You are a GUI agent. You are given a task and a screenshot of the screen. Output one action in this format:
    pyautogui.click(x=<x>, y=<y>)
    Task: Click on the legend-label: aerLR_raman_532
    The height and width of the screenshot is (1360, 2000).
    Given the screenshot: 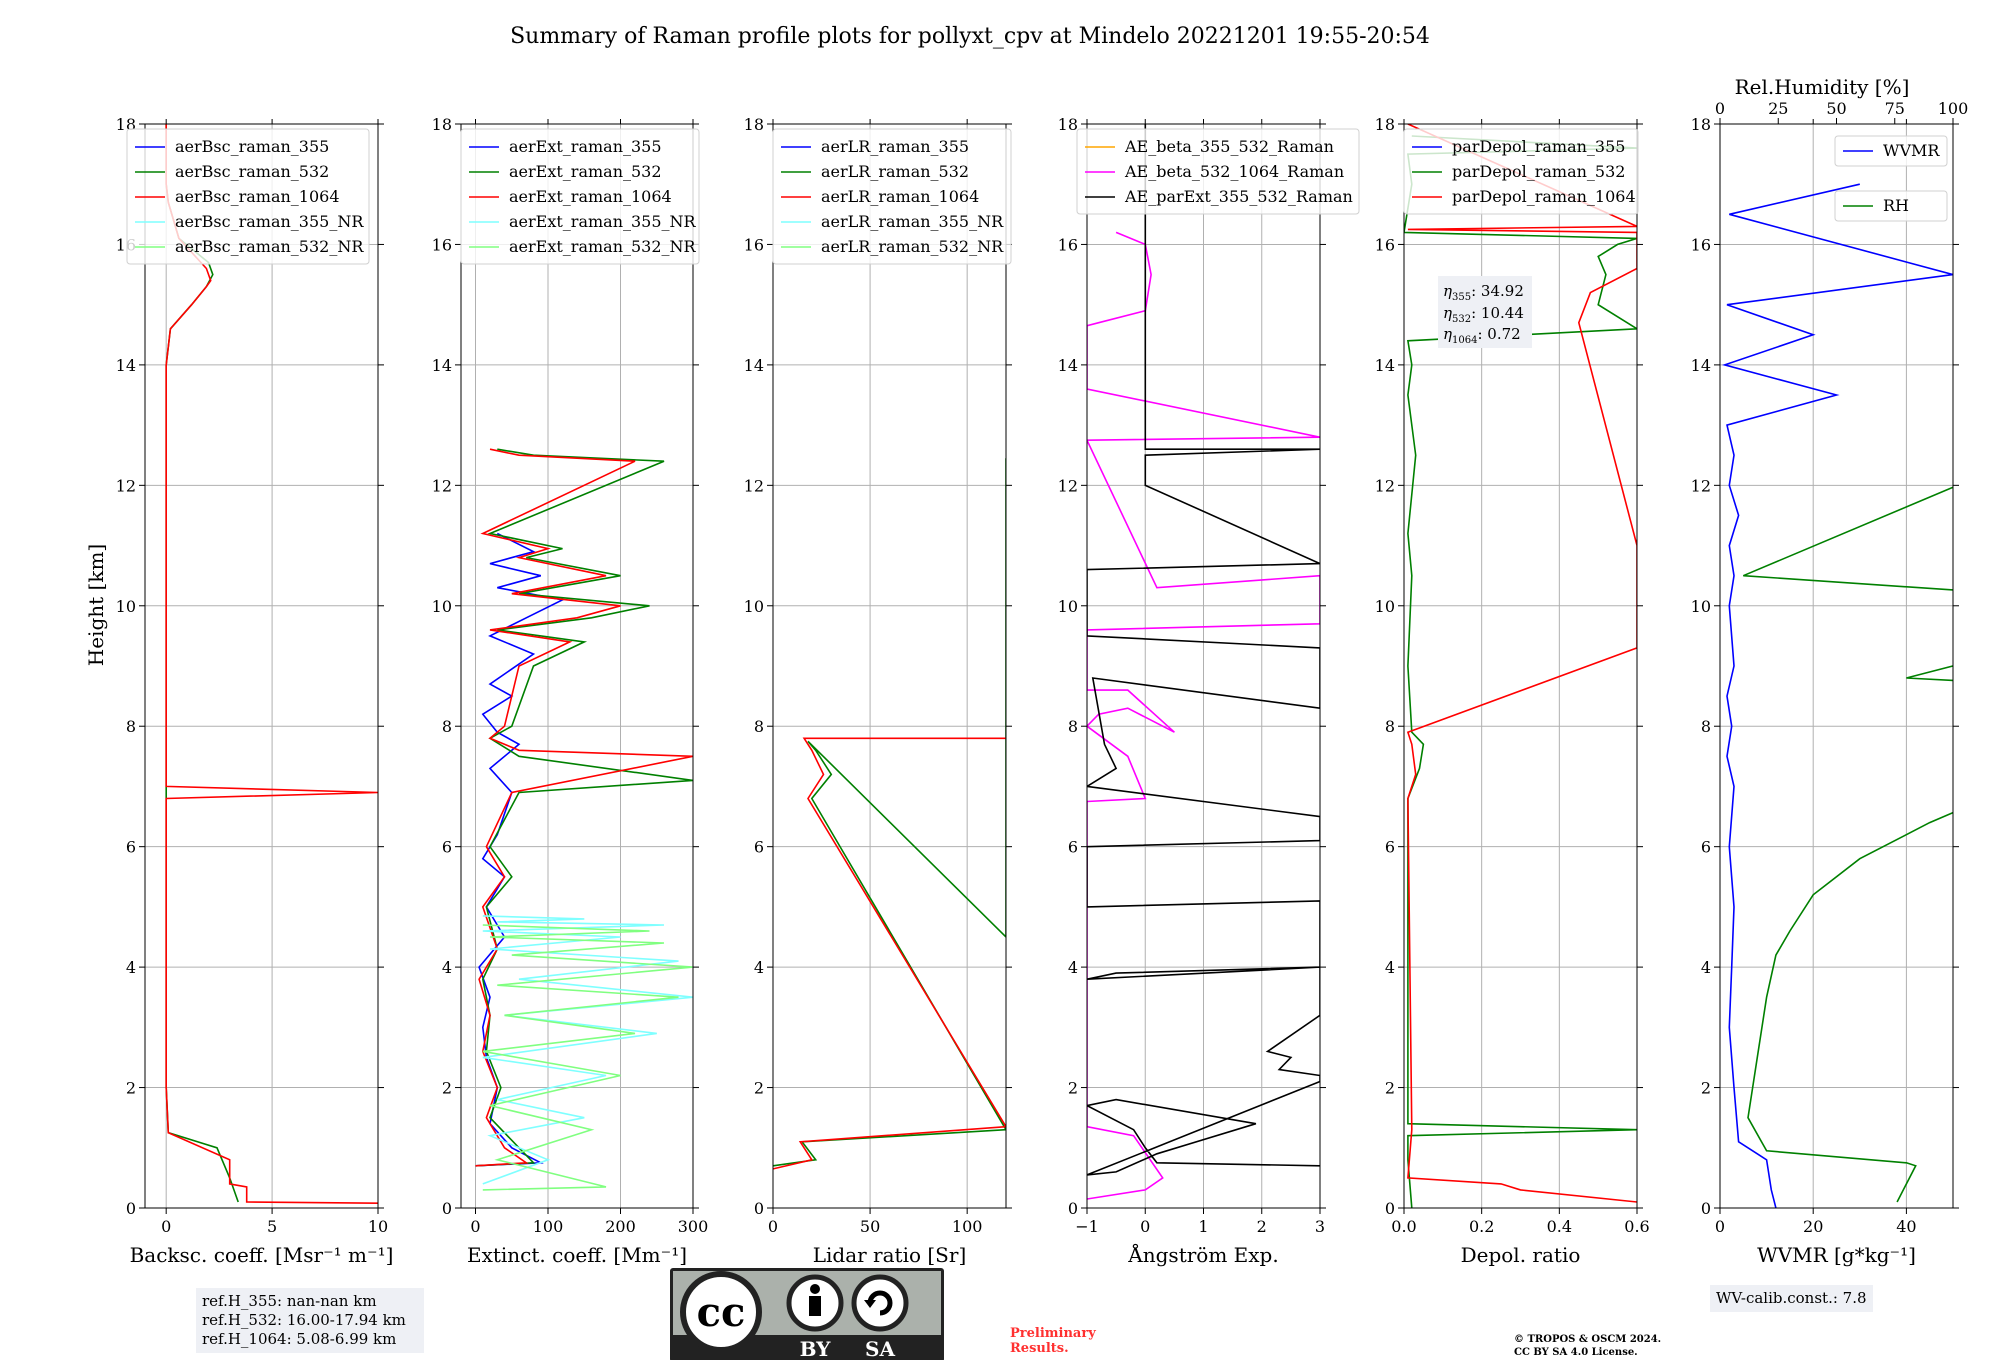 What is the action you would take?
    pyautogui.click(x=895, y=171)
    